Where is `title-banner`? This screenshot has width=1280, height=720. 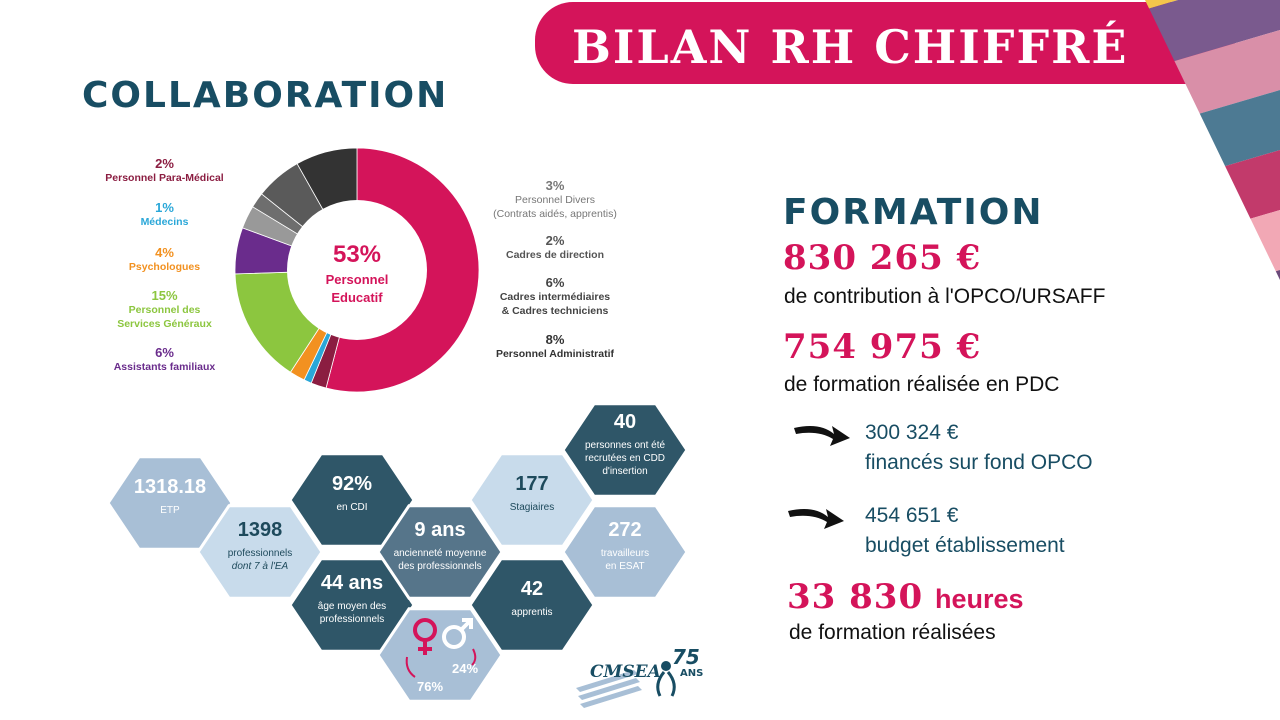 title-banner is located at coordinates (885, 43).